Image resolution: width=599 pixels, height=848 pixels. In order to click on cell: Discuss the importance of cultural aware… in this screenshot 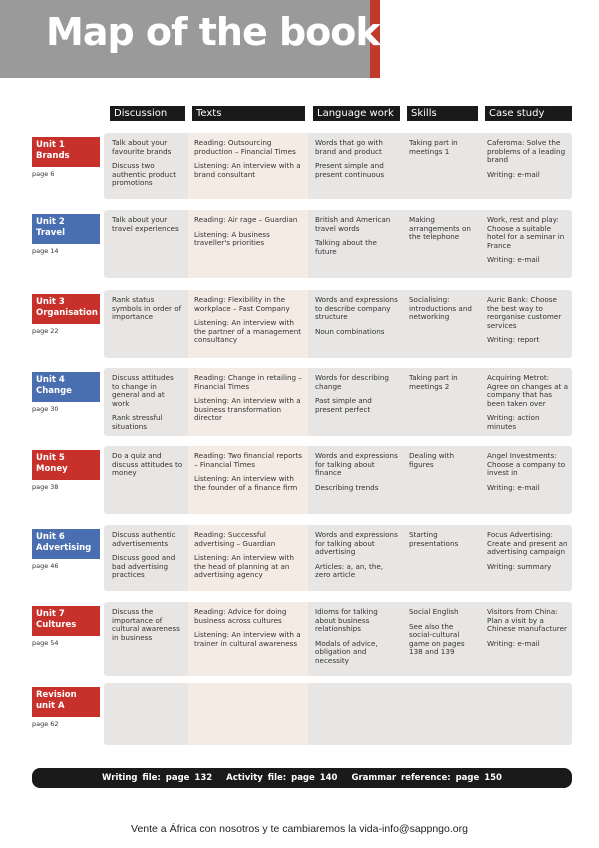, I will do `click(147, 627)`.